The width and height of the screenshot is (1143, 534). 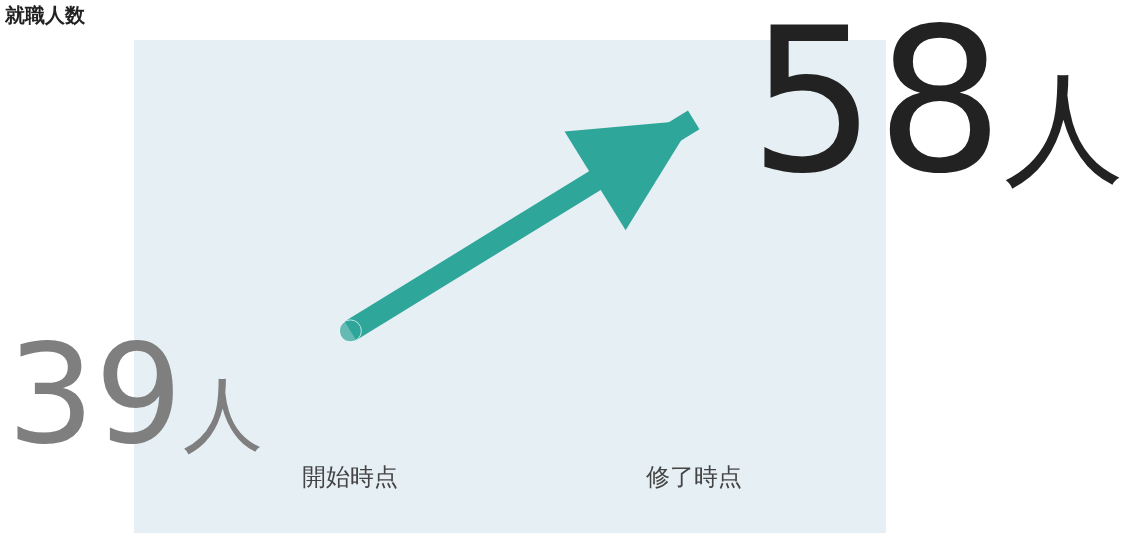 What do you see at coordinates (693, 477) in the screenshot?
I see `x-tick-label: 修了時点` at bounding box center [693, 477].